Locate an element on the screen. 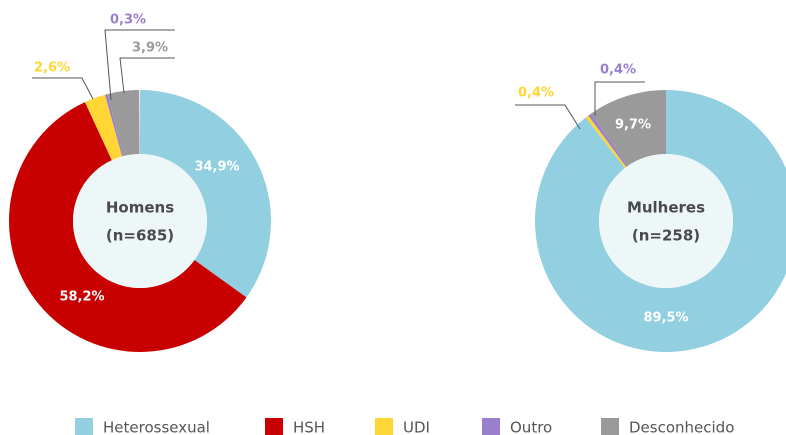 Image resolution: width=786 pixels, height=435 pixels. value-label: 0,3% is located at coordinates (128, 20).